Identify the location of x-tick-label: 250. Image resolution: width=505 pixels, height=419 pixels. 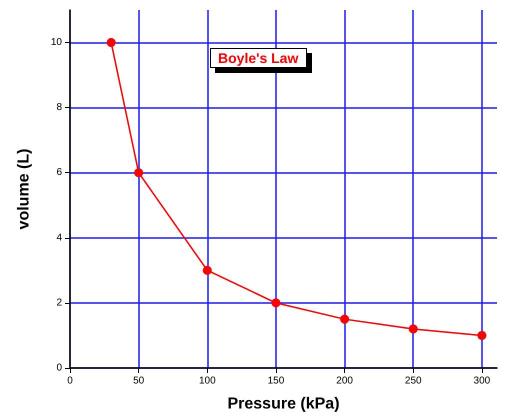
(413, 381).